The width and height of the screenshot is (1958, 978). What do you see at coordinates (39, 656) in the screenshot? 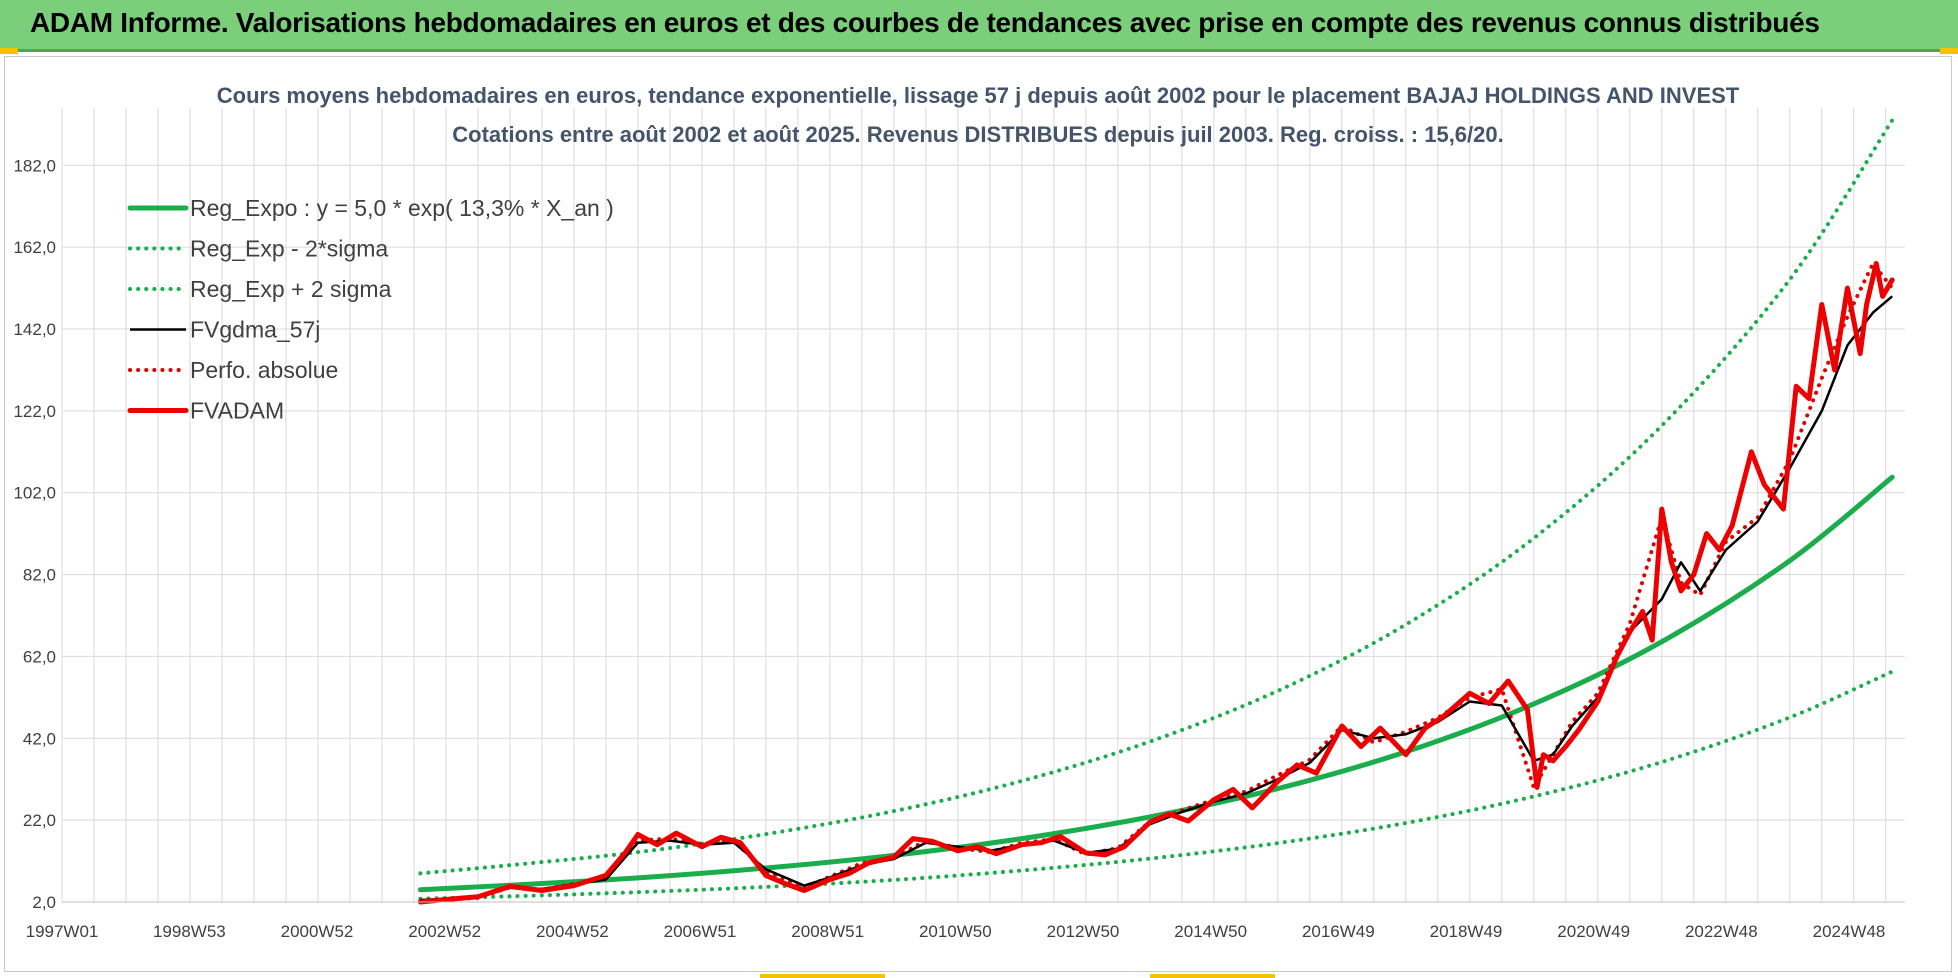
I see `y-tick-label: 62,0` at bounding box center [39, 656].